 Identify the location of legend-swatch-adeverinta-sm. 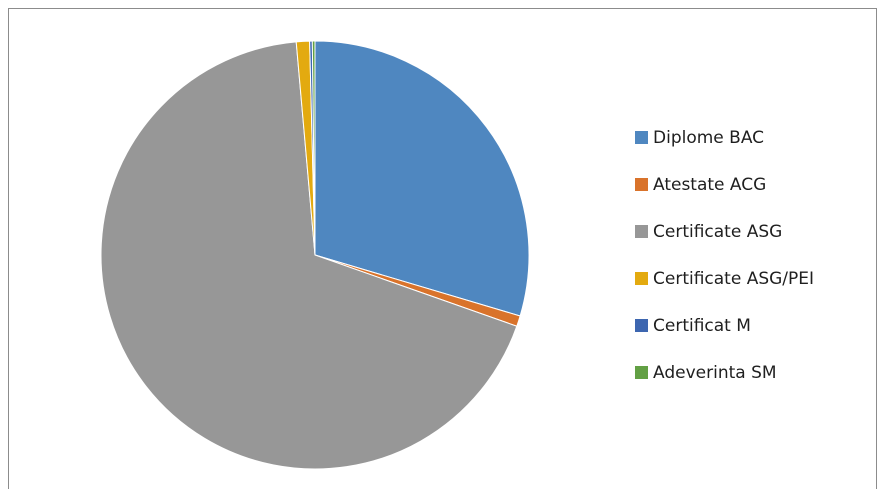
(641, 372).